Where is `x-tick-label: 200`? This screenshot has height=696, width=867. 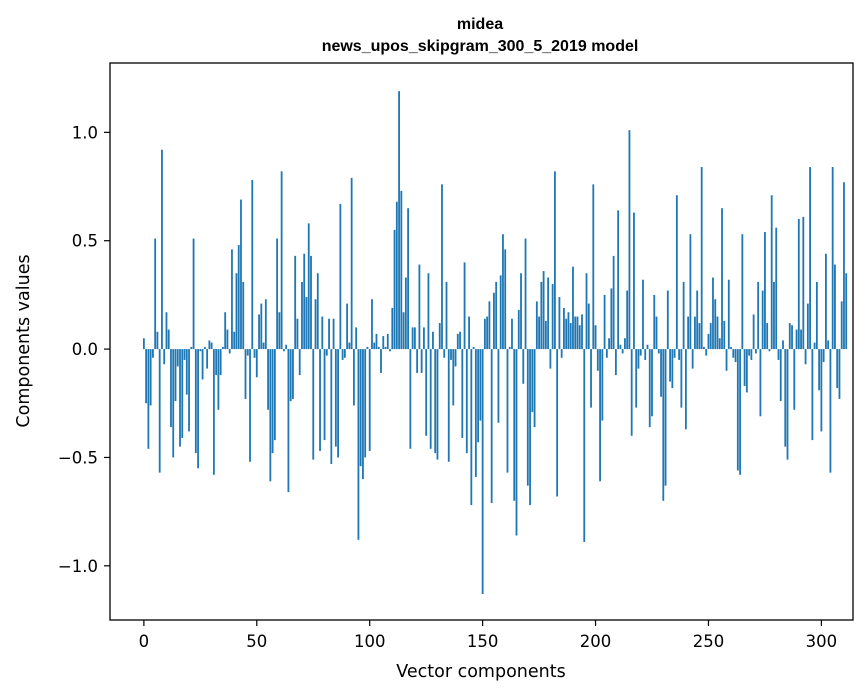 x-tick-label: 200 is located at coordinates (596, 641).